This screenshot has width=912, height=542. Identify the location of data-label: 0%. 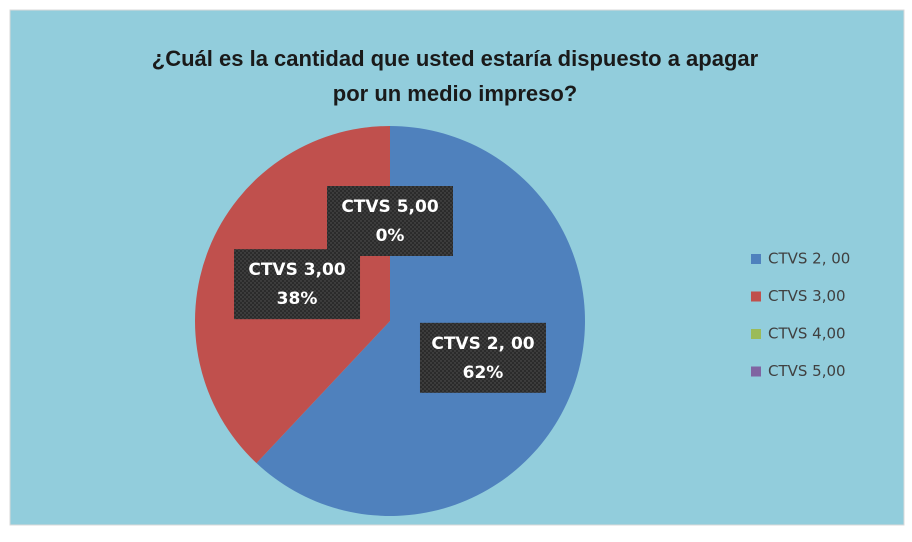
(390, 236).